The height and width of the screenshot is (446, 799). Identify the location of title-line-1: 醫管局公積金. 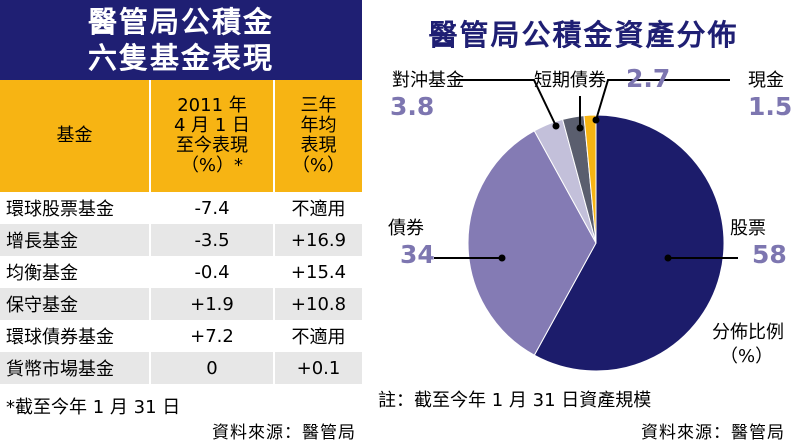
(180, 22).